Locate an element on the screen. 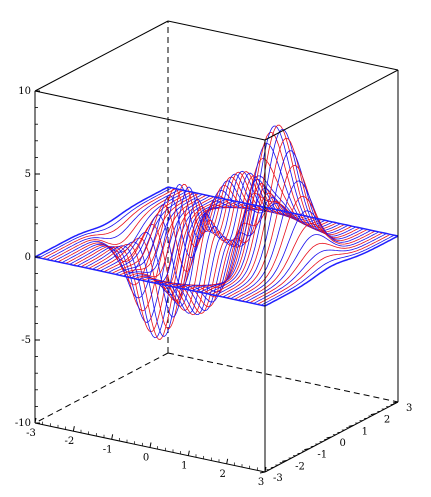  edge-top-front is located at coordinates (150, 115).